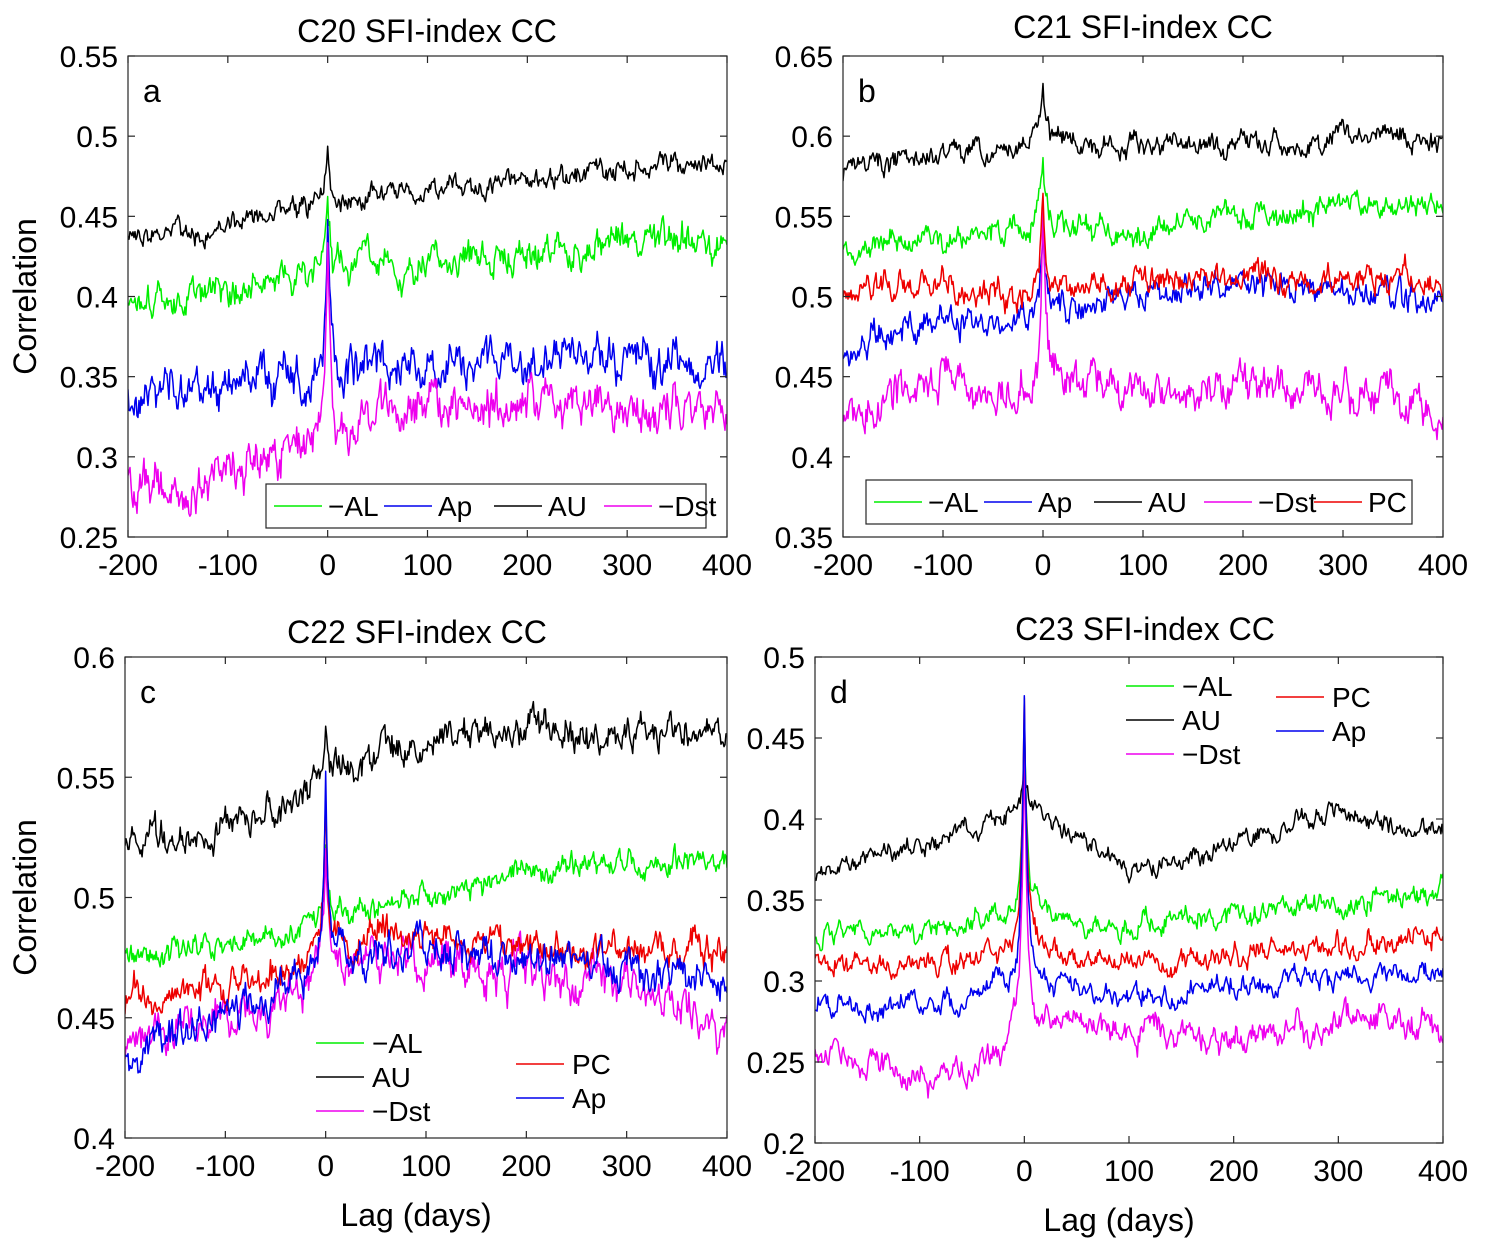 This screenshot has width=1494, height=1240. Describe the element at coordinates (784, 1144) in the screenshot. I see `y-tick-label: 0.2` at that location.